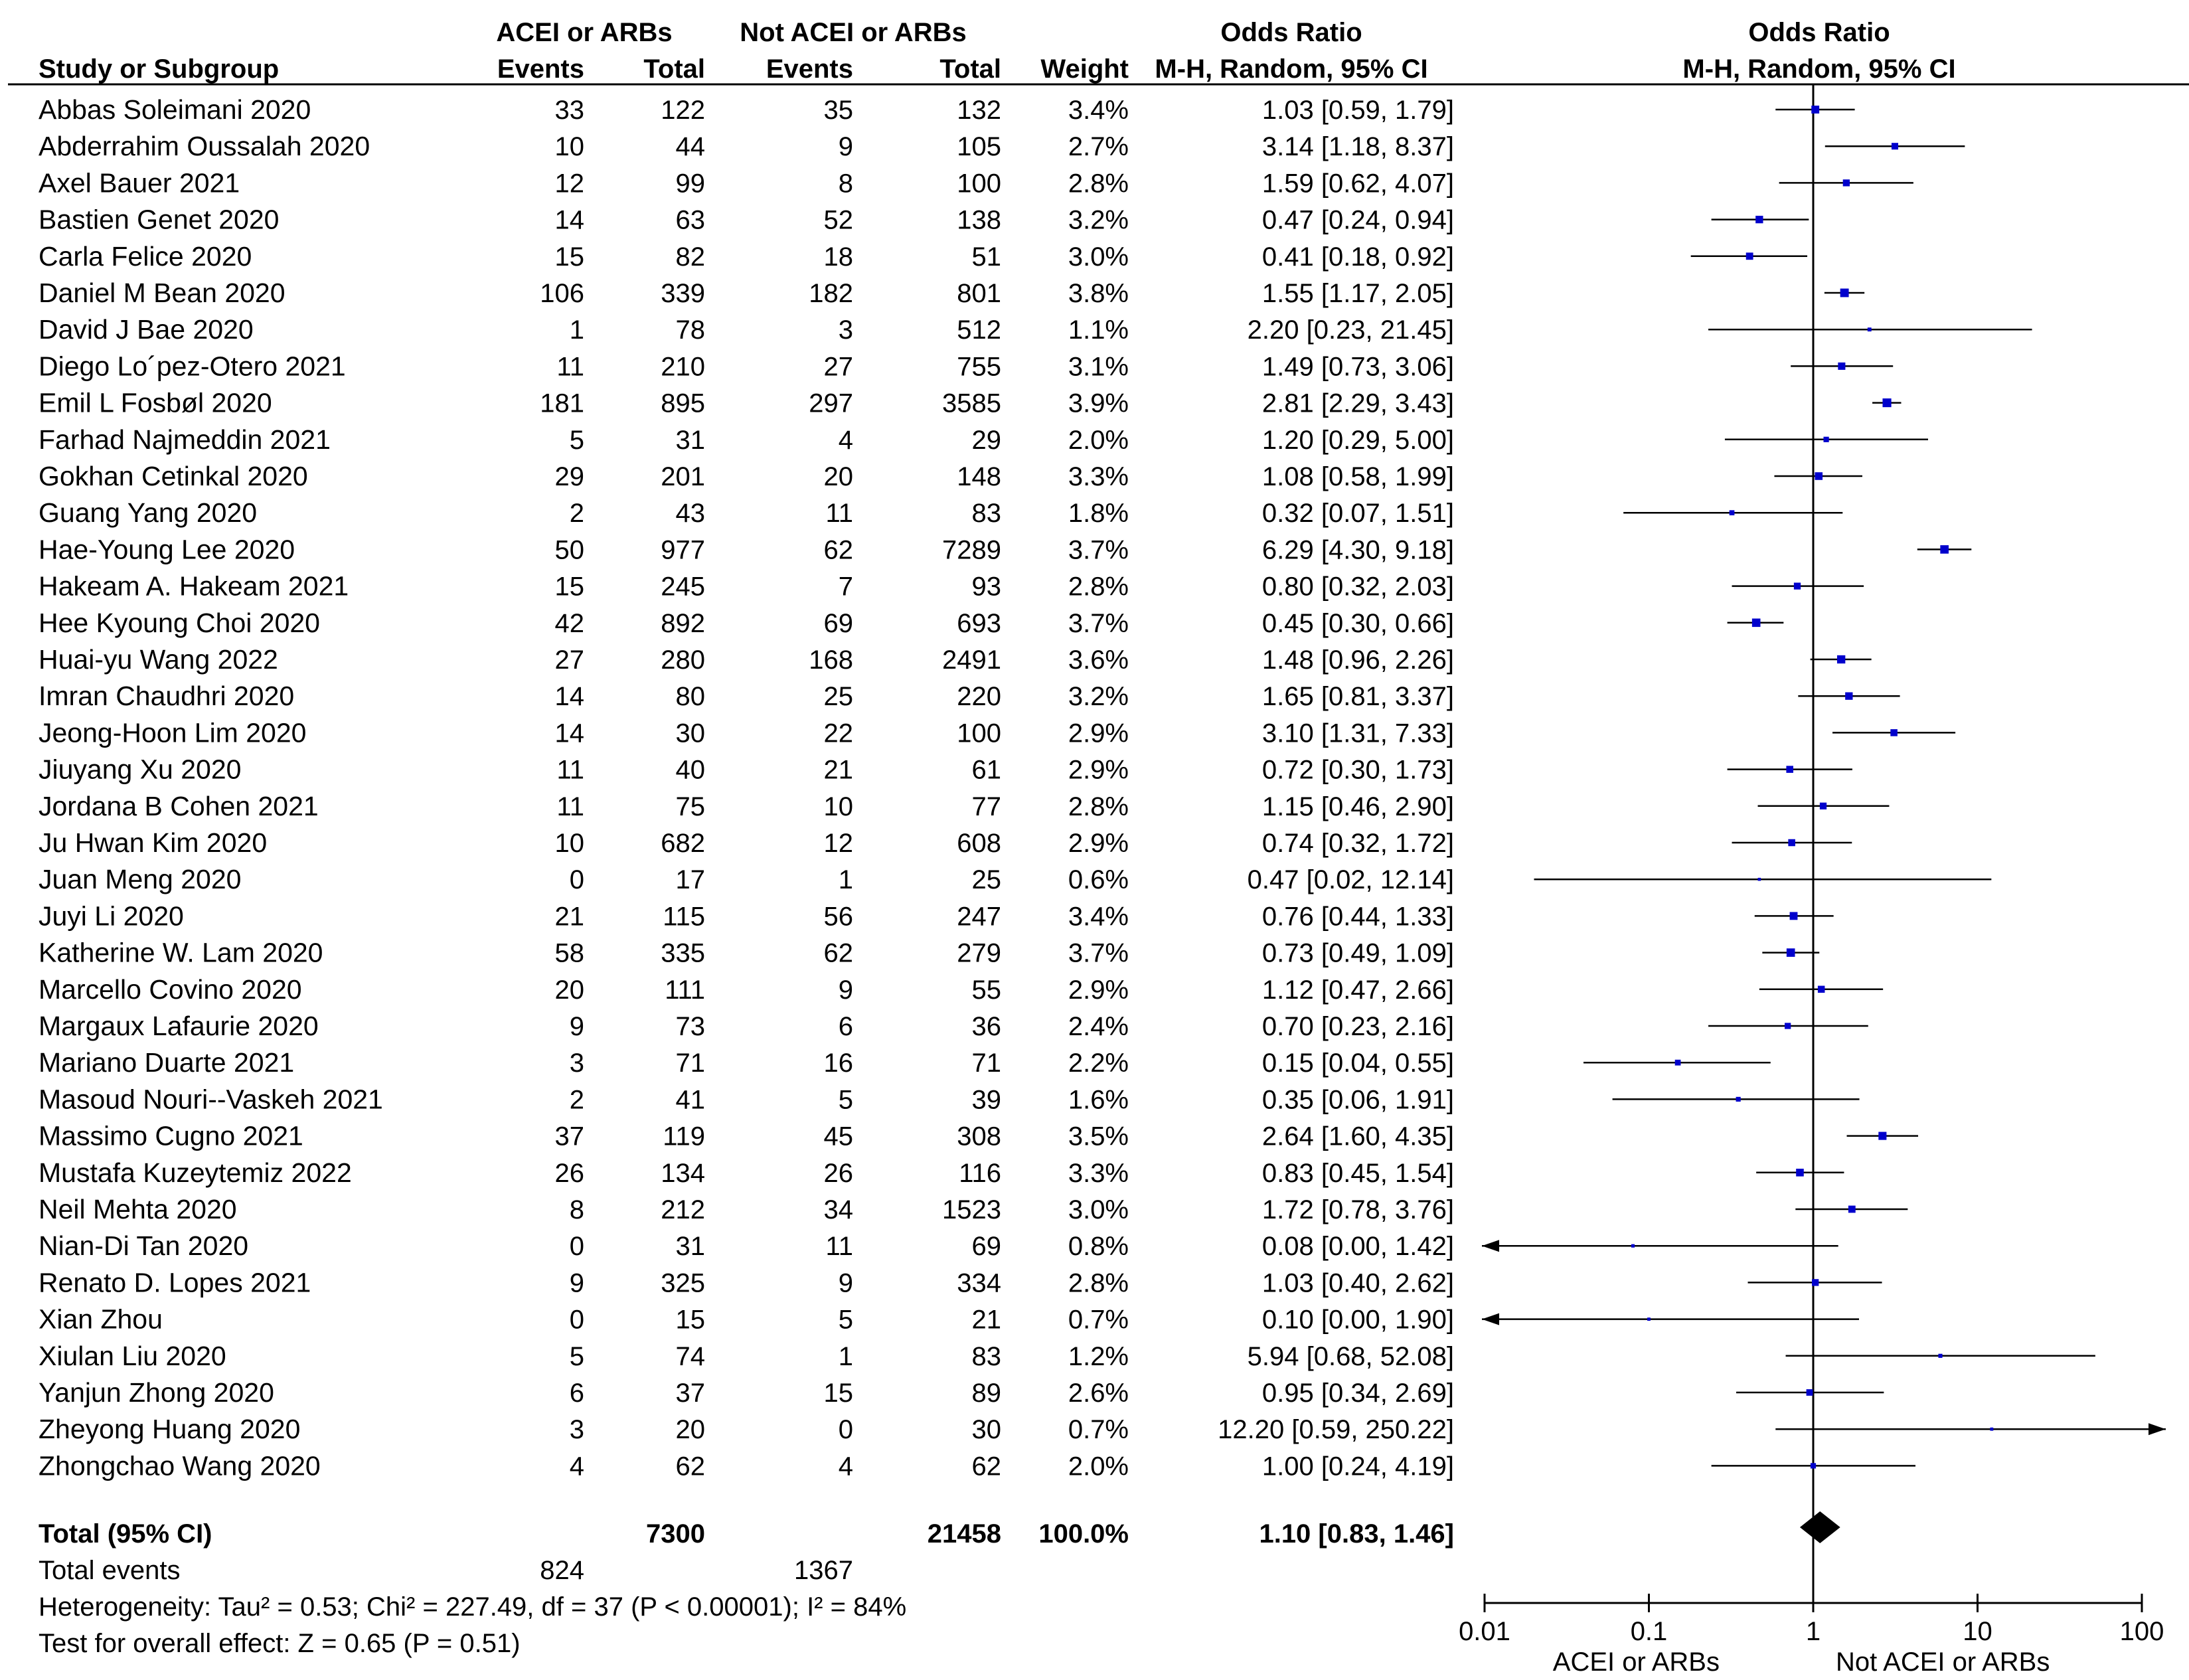  What do you see at coordinates (1098, 1136) in the screenshot?
I see `weight-cell: 3.5%` at bounding box center [1098, 1136].